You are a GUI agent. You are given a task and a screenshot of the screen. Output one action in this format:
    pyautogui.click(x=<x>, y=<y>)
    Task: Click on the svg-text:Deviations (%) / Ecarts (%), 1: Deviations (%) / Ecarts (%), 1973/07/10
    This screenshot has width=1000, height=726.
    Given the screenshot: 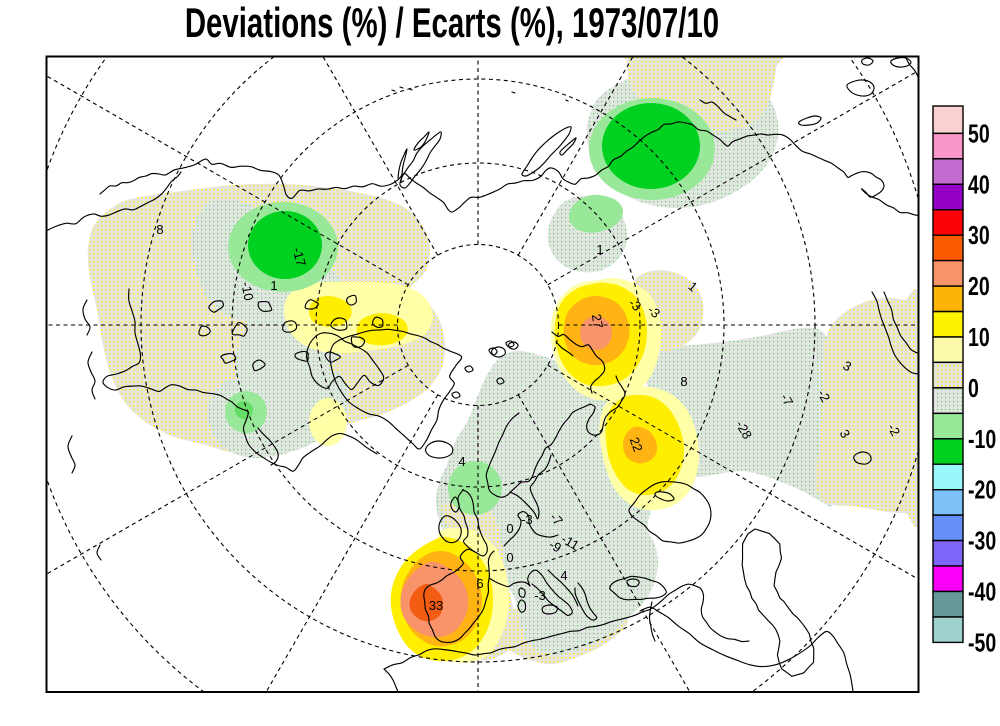 What is the action you would take?
    pyautogui.click(x=452, y=23)
    